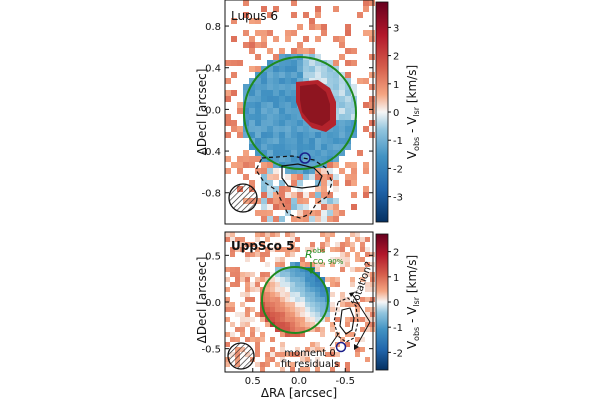 Image resolution: width=600 pixels, height=400 pixels. Describe the element at coordinates (311, 271) in the screenshot. I see `uppsco5-radius-arrowhead` at that location.